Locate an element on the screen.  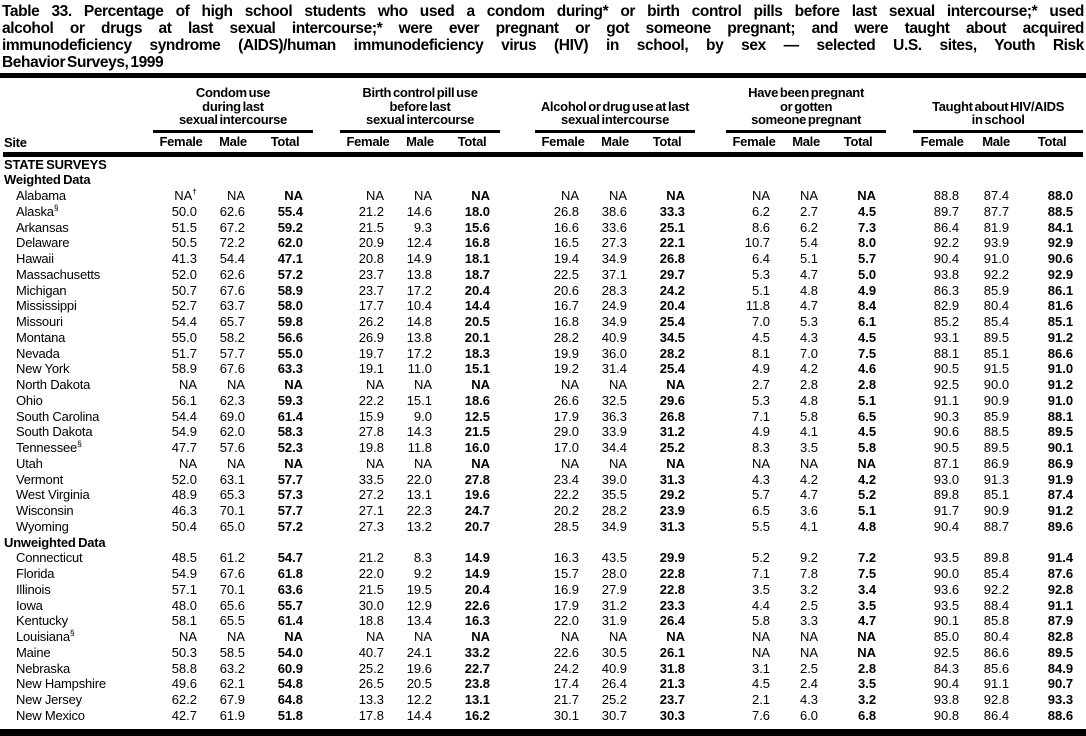
value-cell: 25.4 is located at coordinates (672, 369).